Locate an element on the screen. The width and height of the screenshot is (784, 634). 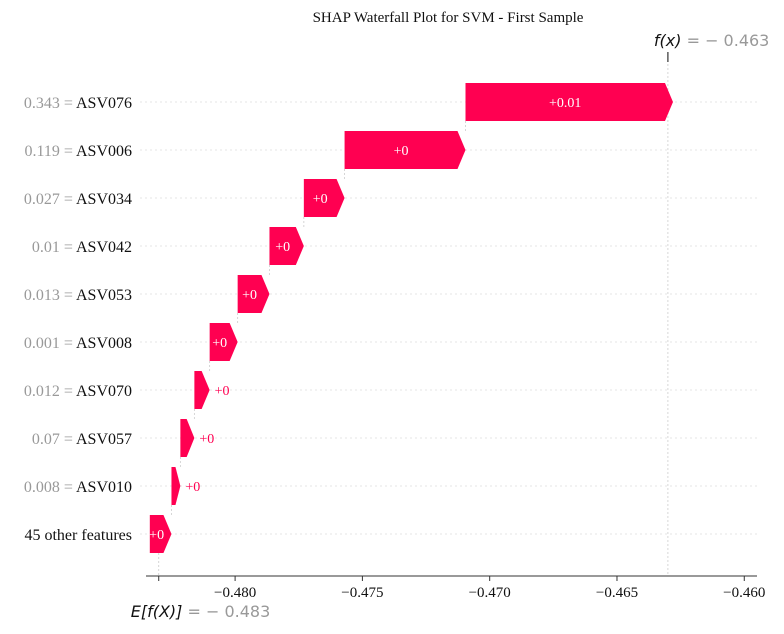
output-value-label-expr: f(x) is located at coordinates (668, 40).